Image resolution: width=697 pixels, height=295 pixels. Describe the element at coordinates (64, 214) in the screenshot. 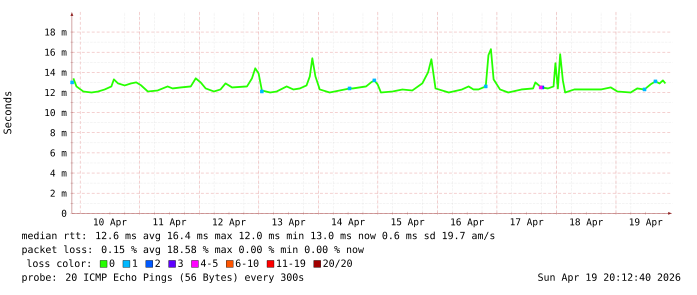

I see `y-tick-label: 0` at that location.